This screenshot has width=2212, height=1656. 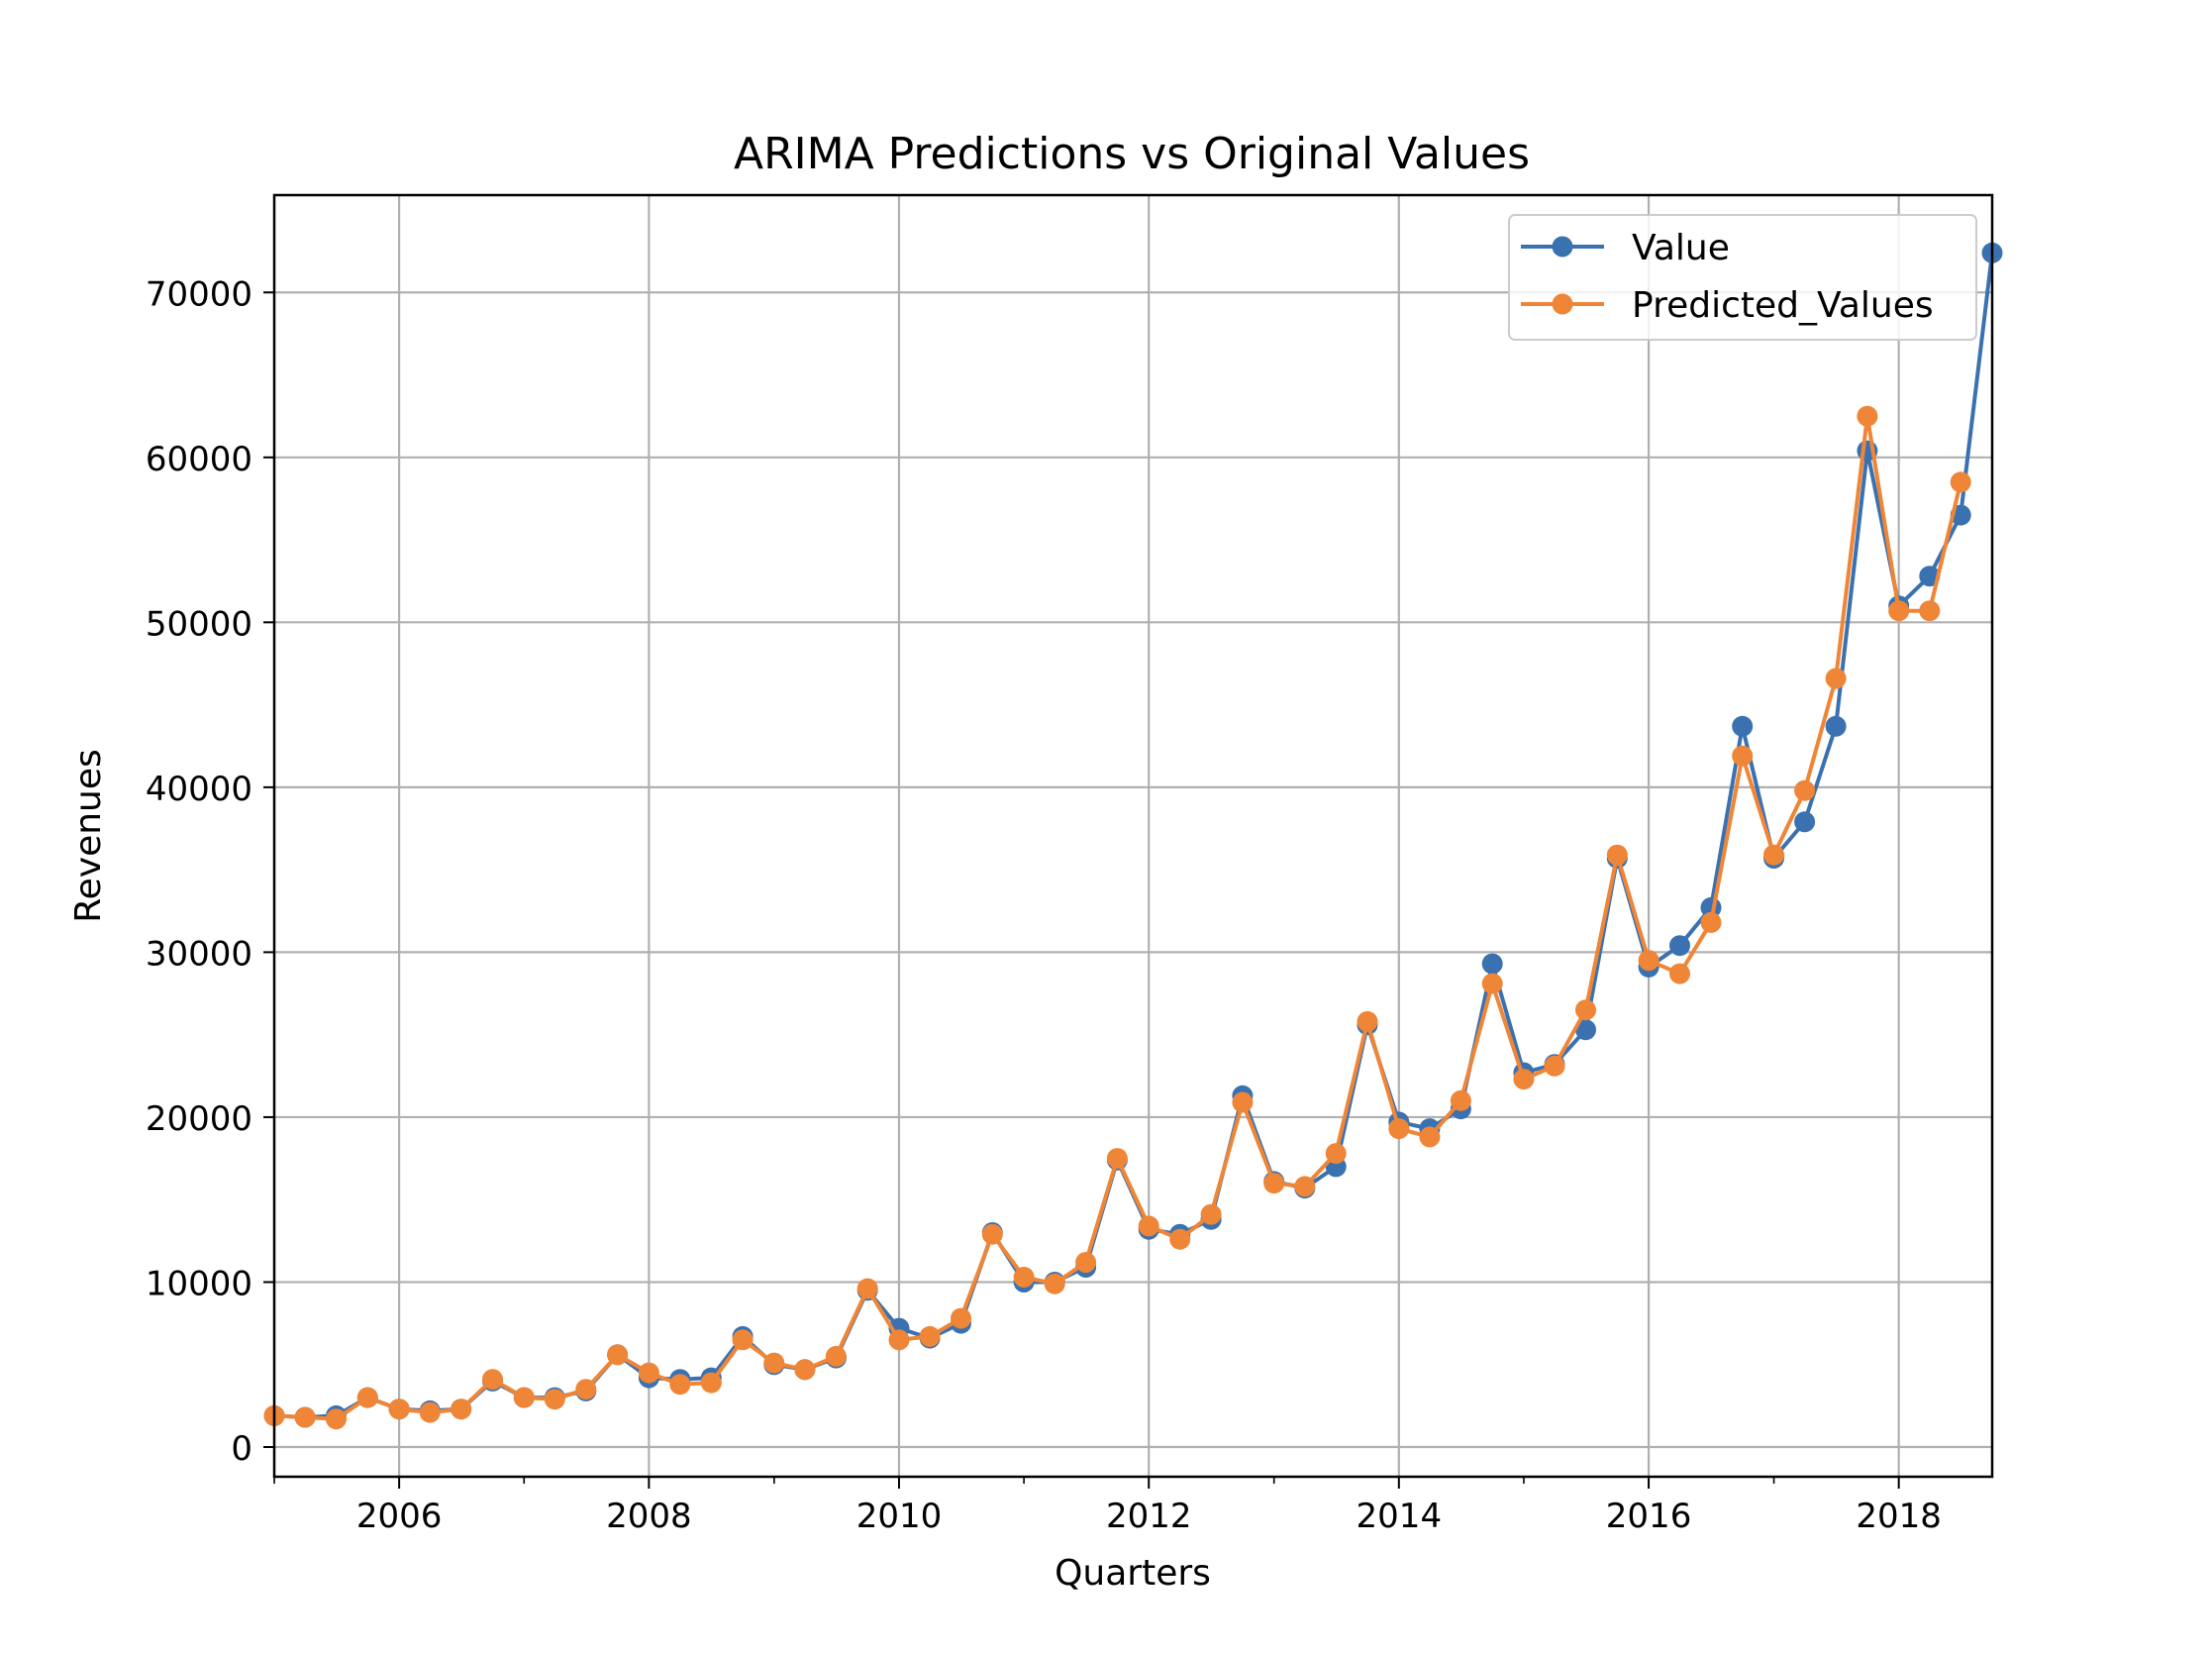 I want to click on x-tick-label: 2006, so click(x=399, y=1516).